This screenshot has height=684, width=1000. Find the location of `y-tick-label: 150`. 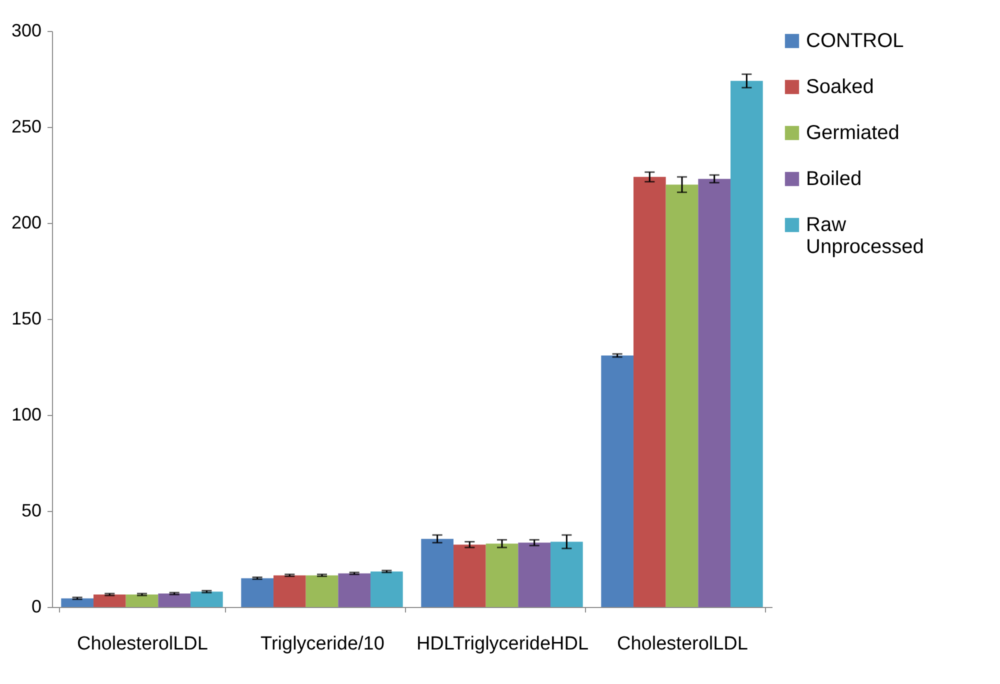

y-tick-label: 150 is located at coordinates (26, 318).